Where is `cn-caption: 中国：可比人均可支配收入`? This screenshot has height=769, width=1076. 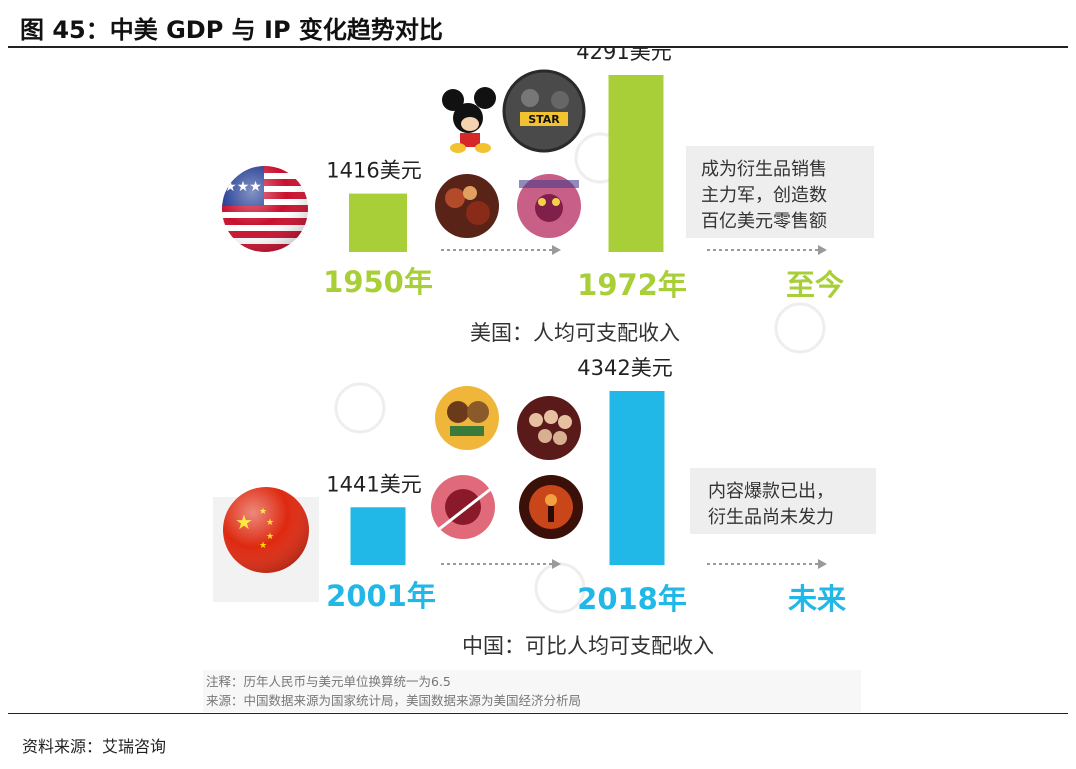 cn-caption: 中国：可比人均可支配收入 is located at coordinates (588, 646).